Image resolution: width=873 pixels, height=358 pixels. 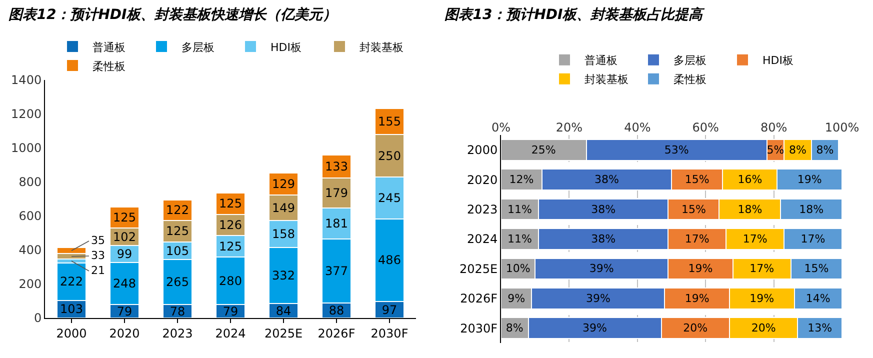 I want to click on data-label: 12%, so click(x=521, y=179).